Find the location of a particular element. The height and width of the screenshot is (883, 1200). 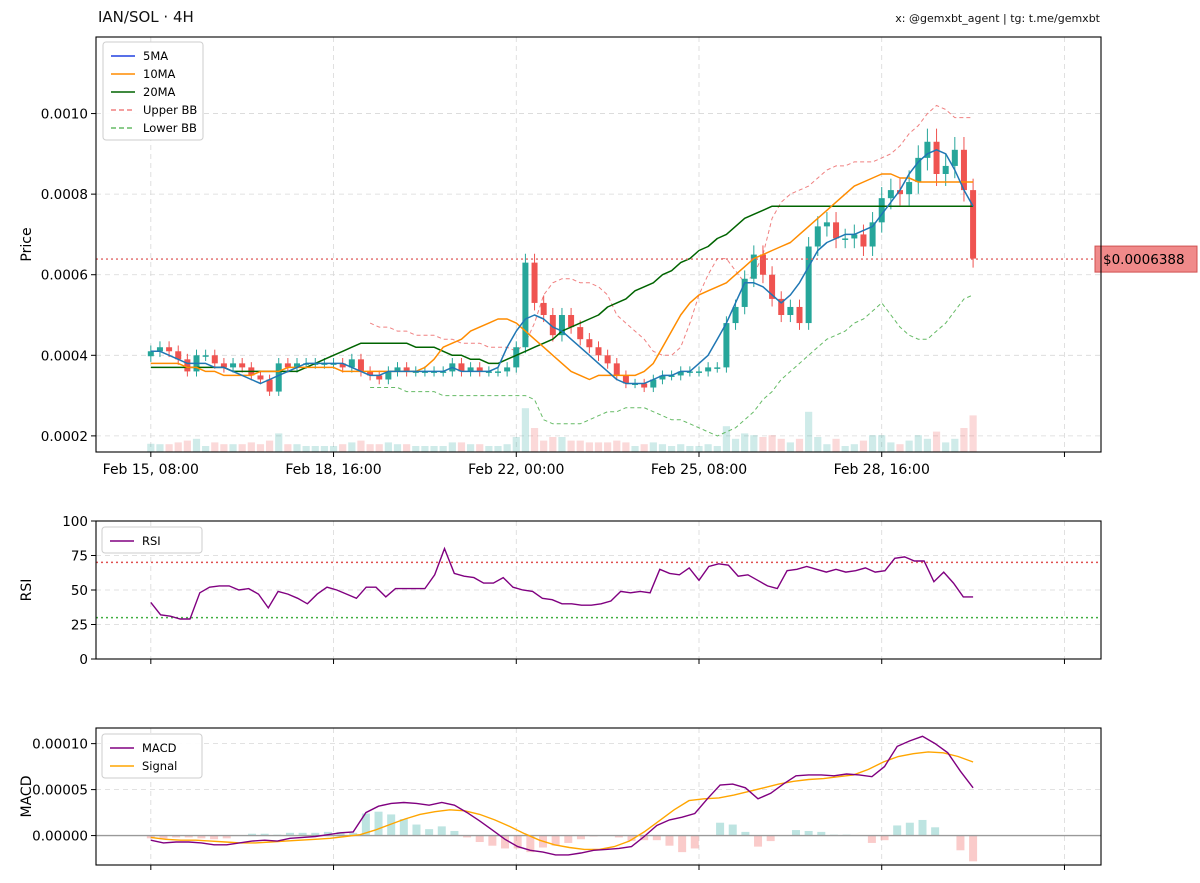

rsi-panel-border is located at coordinates (598, 590).